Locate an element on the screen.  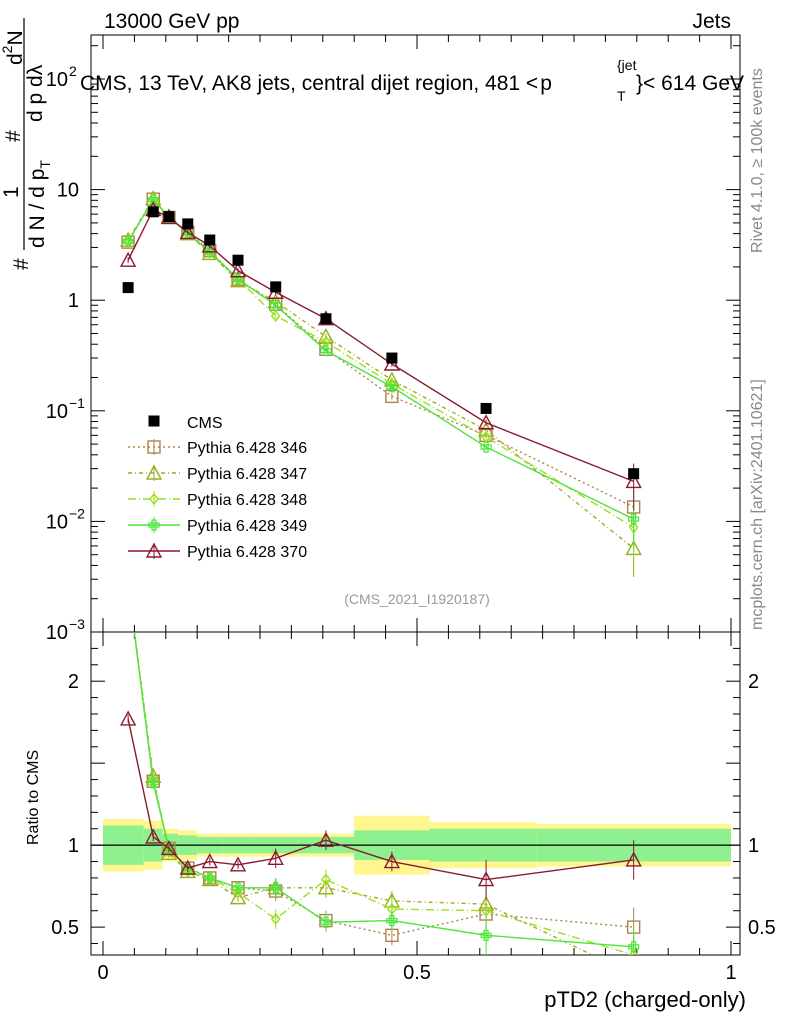
legend-marker-v is located at coordinates (154, 525).